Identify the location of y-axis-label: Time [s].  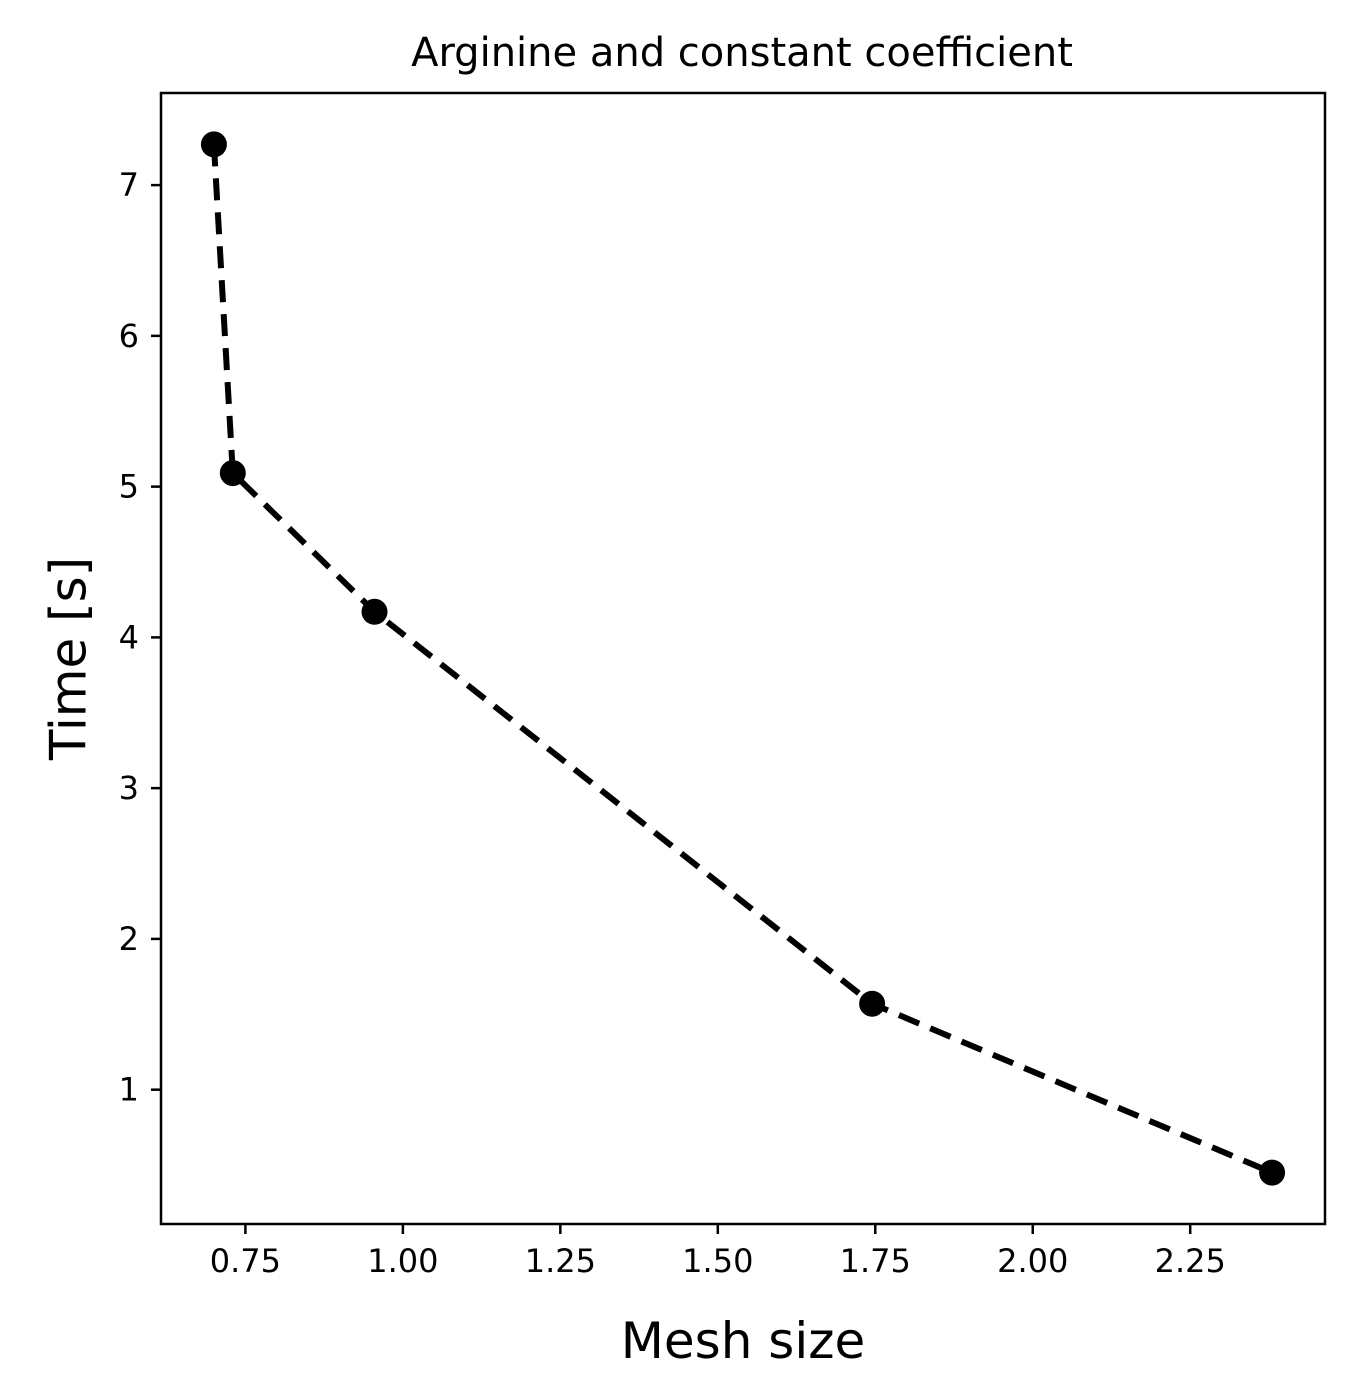
(69, 659).